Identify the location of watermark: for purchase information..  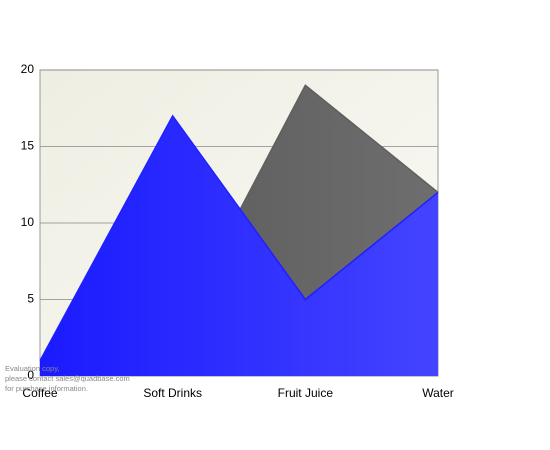
(46, 388).